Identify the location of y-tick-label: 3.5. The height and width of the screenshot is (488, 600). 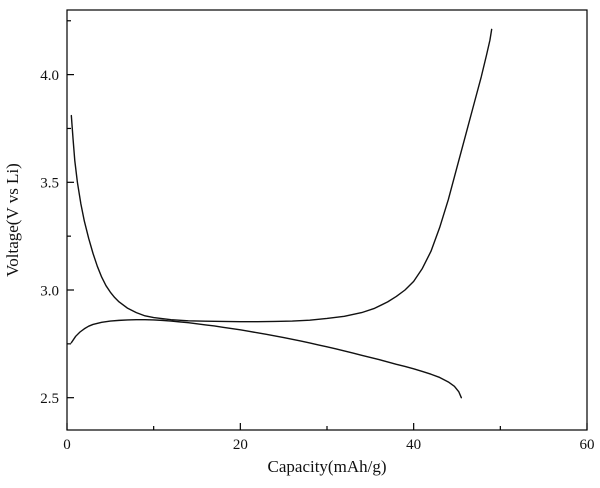
(49, 184).